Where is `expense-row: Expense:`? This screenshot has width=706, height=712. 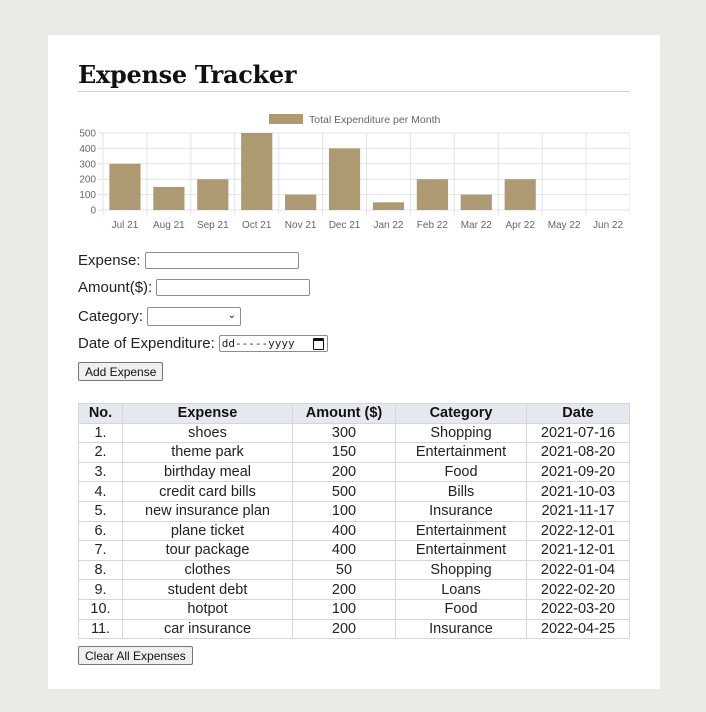
expense-row: Expense: is located at coordinates (188, 260).